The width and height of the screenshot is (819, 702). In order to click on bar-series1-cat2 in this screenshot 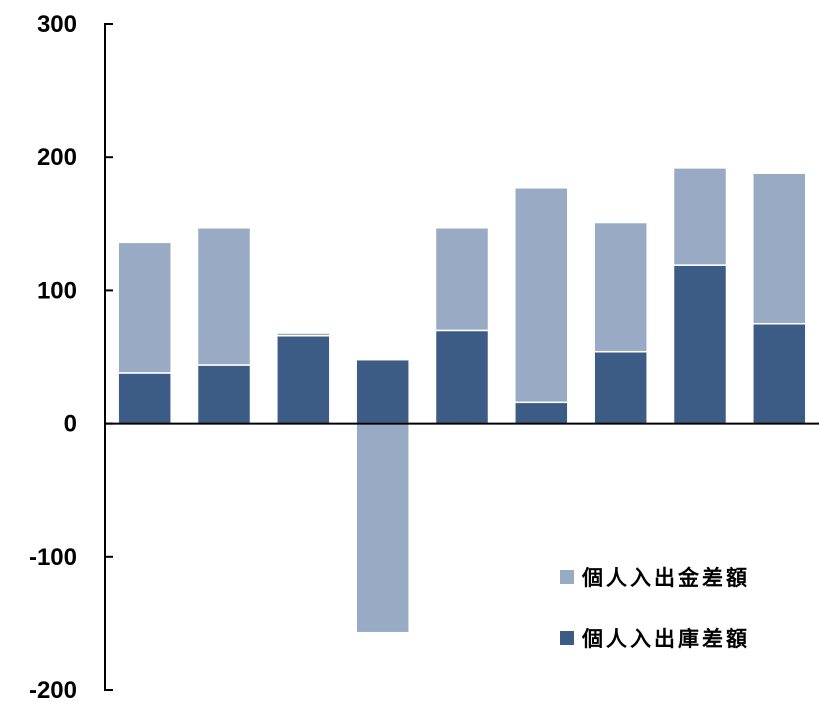, I will do `click(303, 334)`.